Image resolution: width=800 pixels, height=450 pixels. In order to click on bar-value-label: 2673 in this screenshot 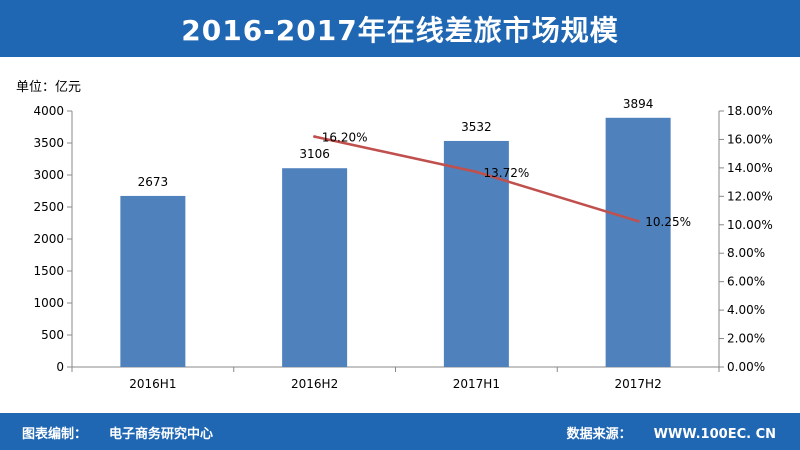, I will do `click(153, 182)`.